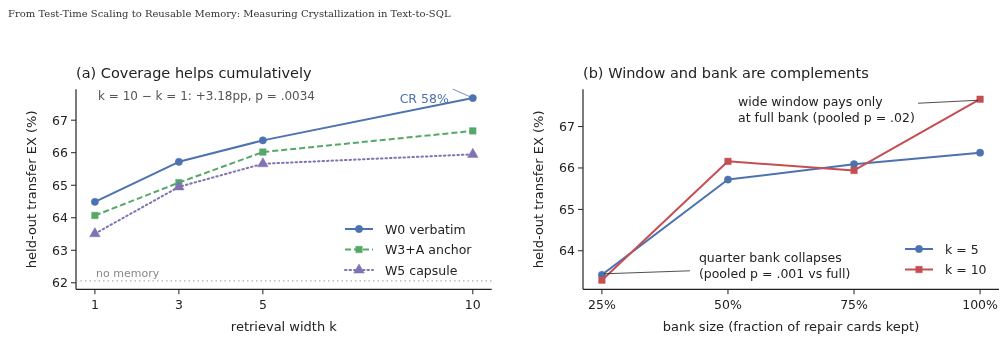 This screenshot has height=348, width=1006. What do you see at coordinates (472, 305) in the screenshot?
I see `x-tick-label: 10` at bounding box center [472, 305].